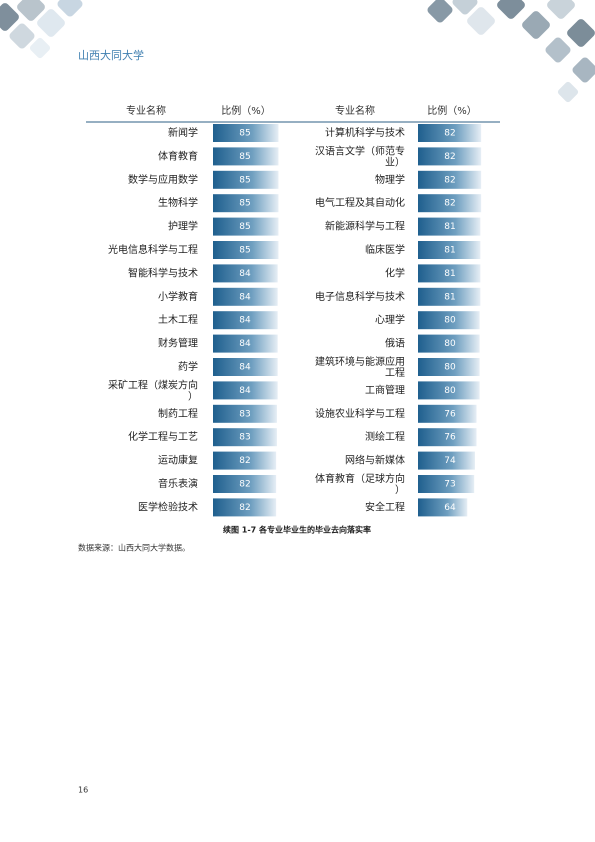  What do you see at coordinates (385, 389) in the screenshot?
I see `major-name: 工商管理` at bounding box center [385, 389].